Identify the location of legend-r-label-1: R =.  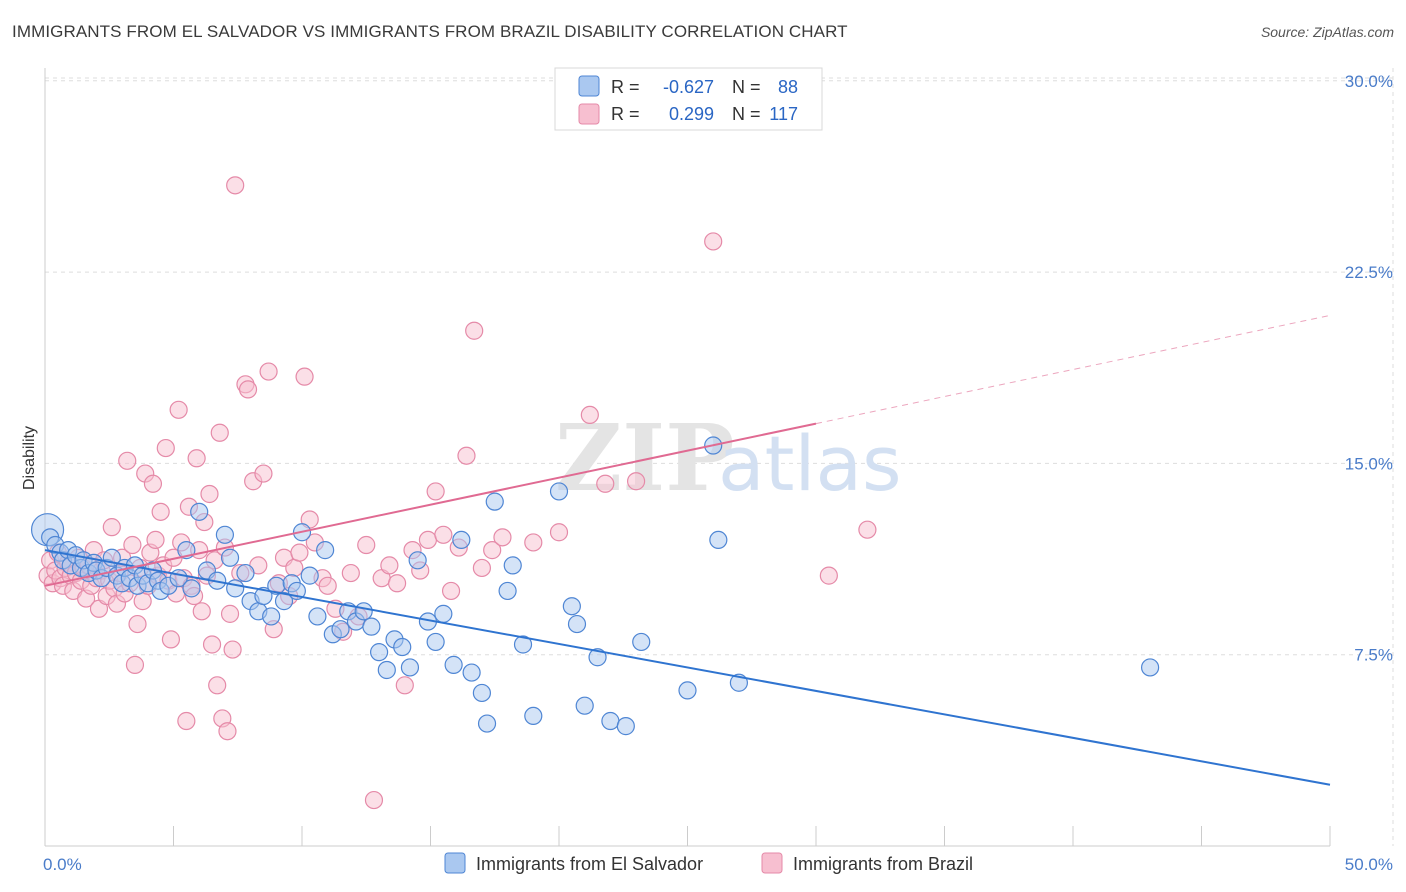
(625, 87).